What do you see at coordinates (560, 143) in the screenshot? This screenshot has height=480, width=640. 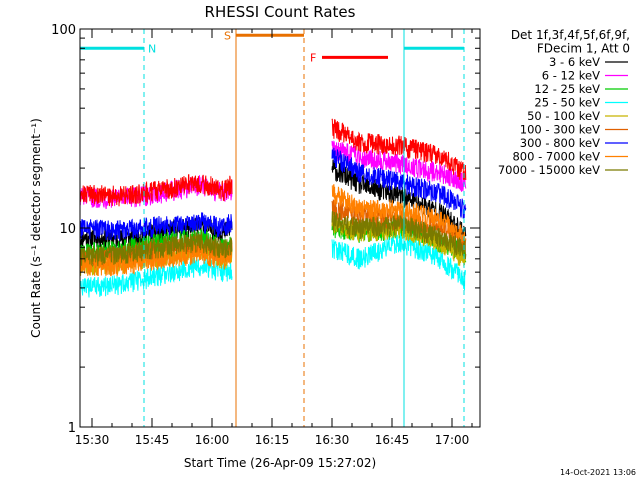 I see `legend-entry-label: 300 - 800 keV` at bounding box center [560, 143].